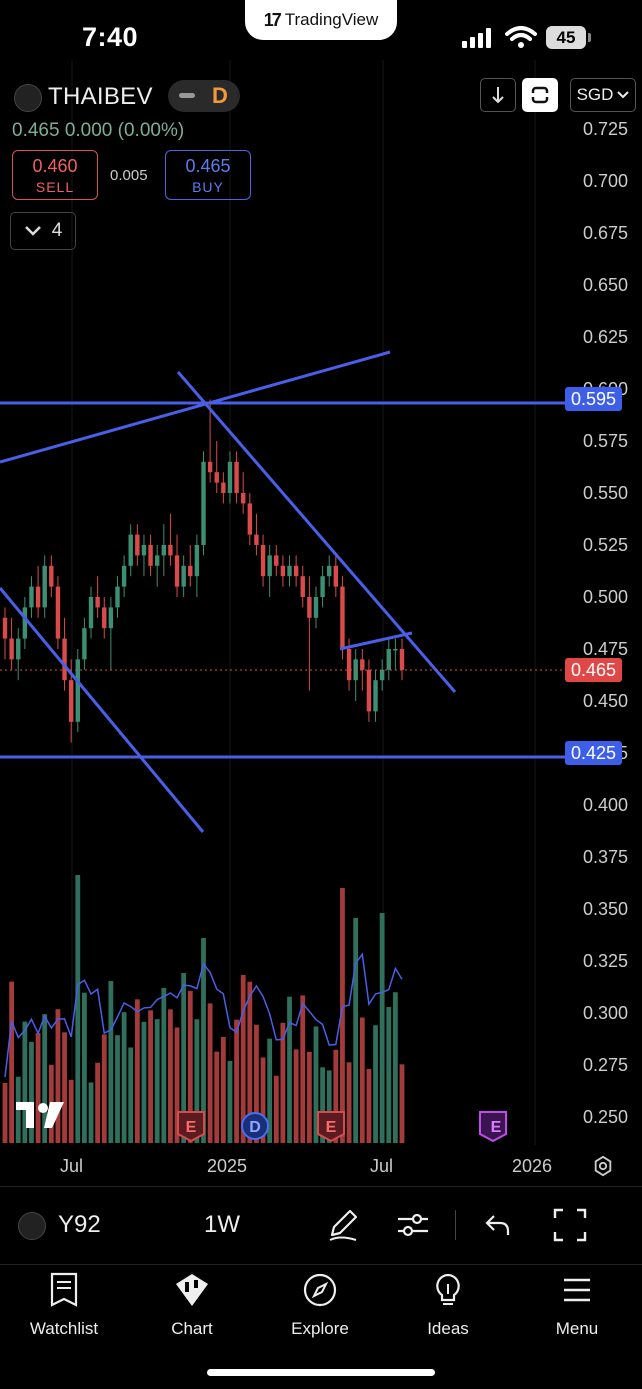  What do you see at coordinates (321, 1372) in the screenshot?
I see `home-indicator` at bounding box center [321, 1372].